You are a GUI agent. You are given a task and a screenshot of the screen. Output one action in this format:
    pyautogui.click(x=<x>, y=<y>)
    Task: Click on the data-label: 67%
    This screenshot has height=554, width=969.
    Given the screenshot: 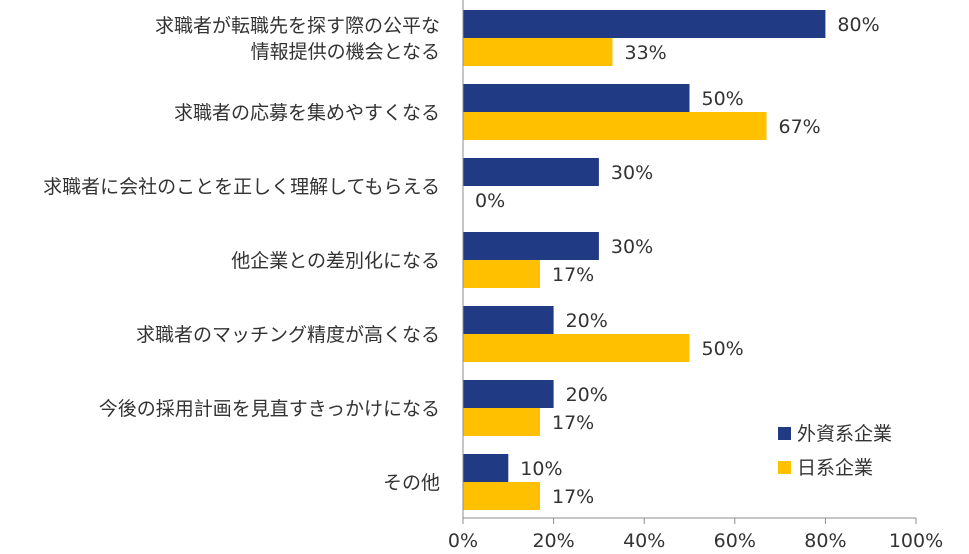 What is the action you would take?
    pyautogui.click(x=800, y=127)
    